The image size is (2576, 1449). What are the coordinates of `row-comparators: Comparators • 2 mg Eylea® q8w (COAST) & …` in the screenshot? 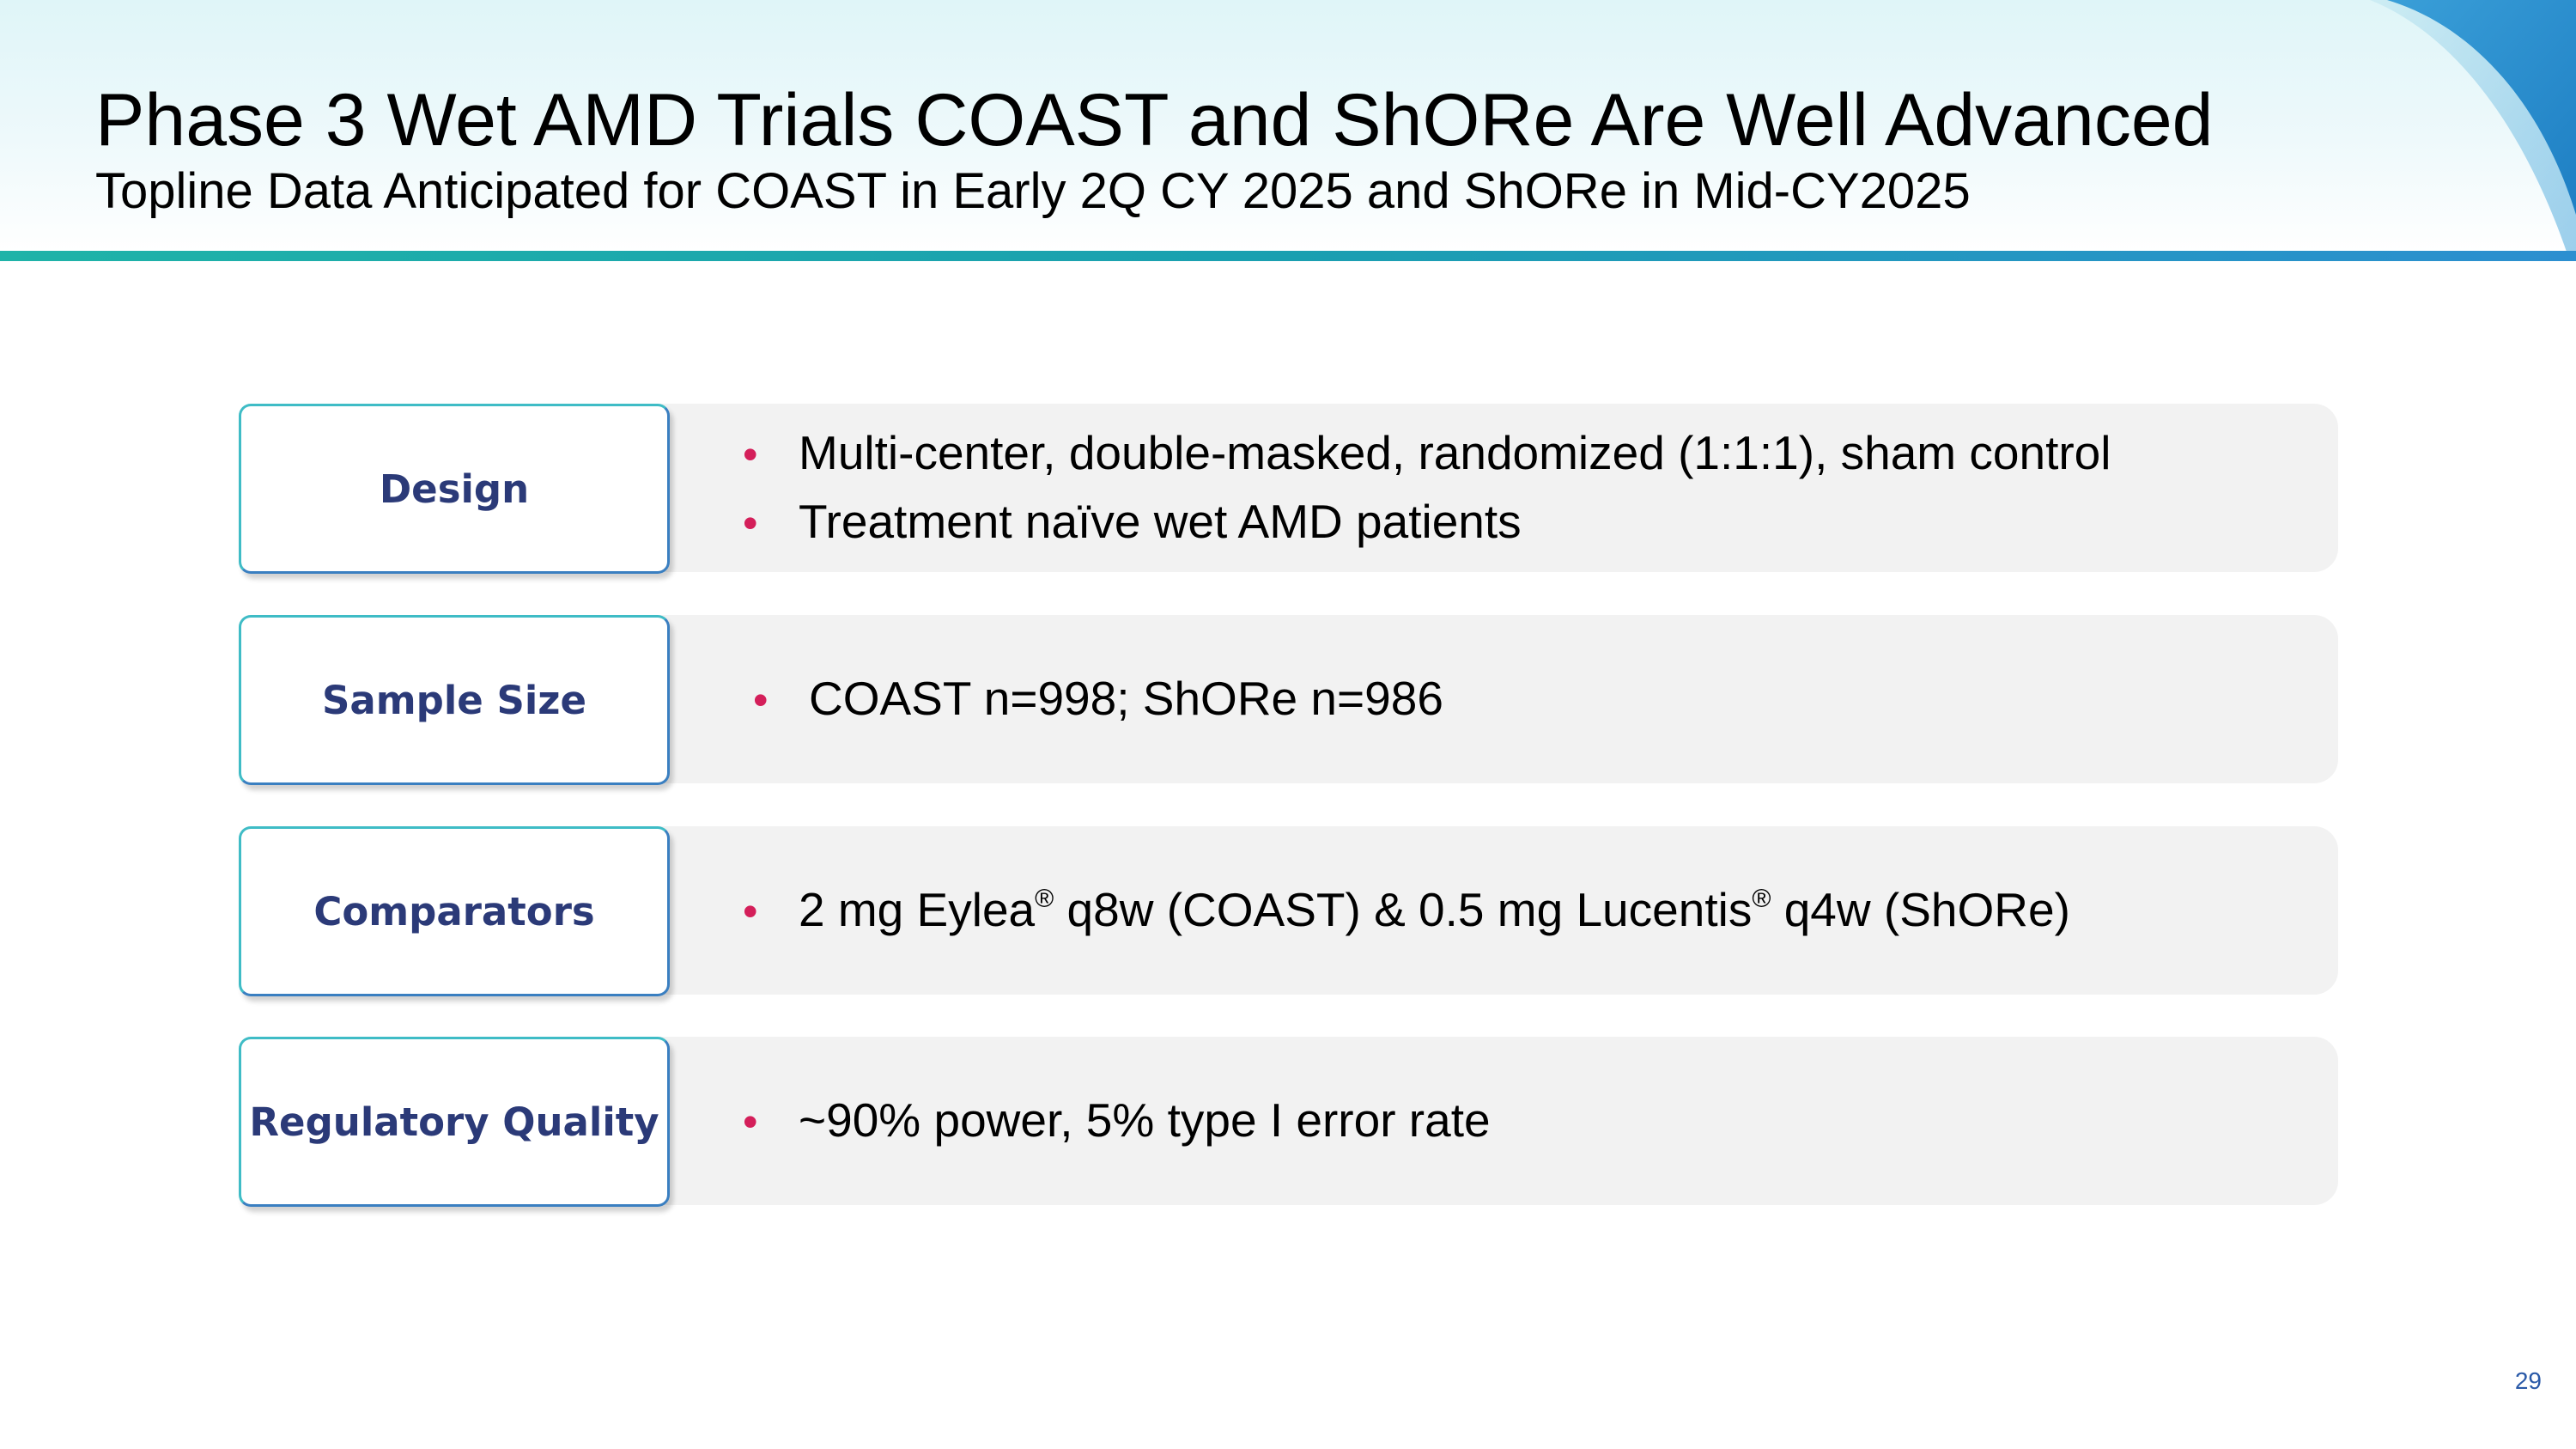 It's located at (1287, 910).